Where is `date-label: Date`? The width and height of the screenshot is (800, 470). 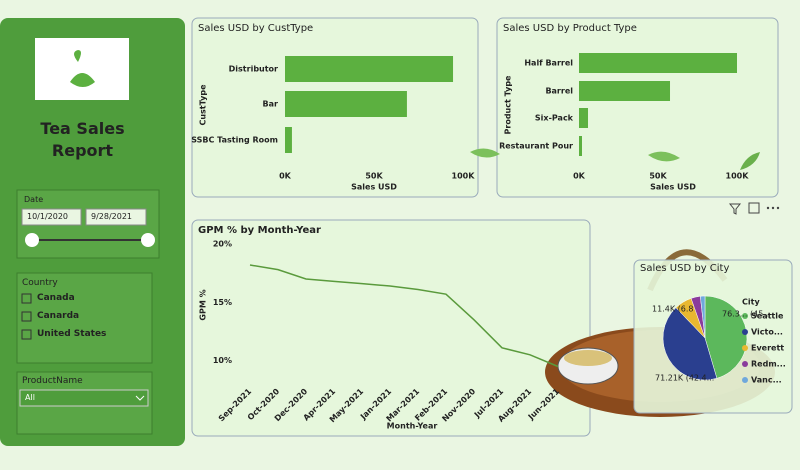 date-label: Date is located at coordinates (34, 199).